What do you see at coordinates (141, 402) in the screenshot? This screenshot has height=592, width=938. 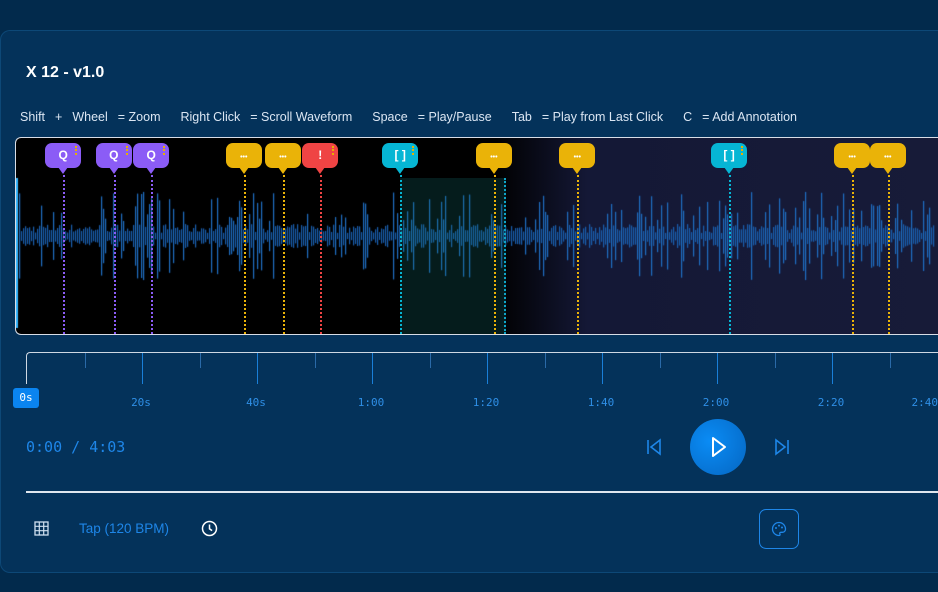 I see `timeline-label: 20s` at bounding box center [141, 402].